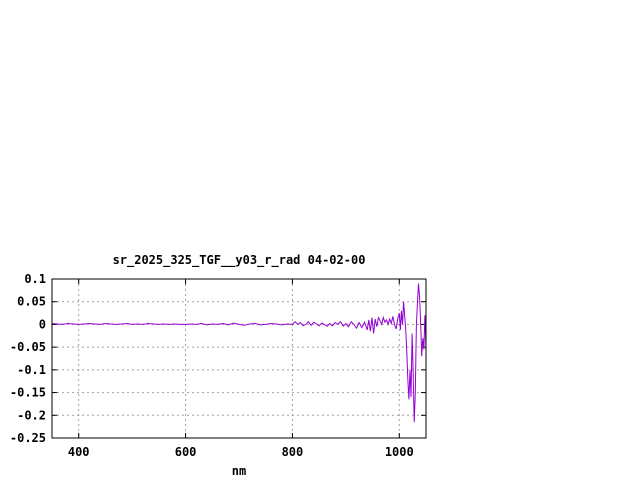 Image resolution: width=640 pixels, height=480 pixels. What do you see at coordinates (28, 347) in the screenshot?
I see `y-tick-label: -0.05` at bounding box center [28, 347].